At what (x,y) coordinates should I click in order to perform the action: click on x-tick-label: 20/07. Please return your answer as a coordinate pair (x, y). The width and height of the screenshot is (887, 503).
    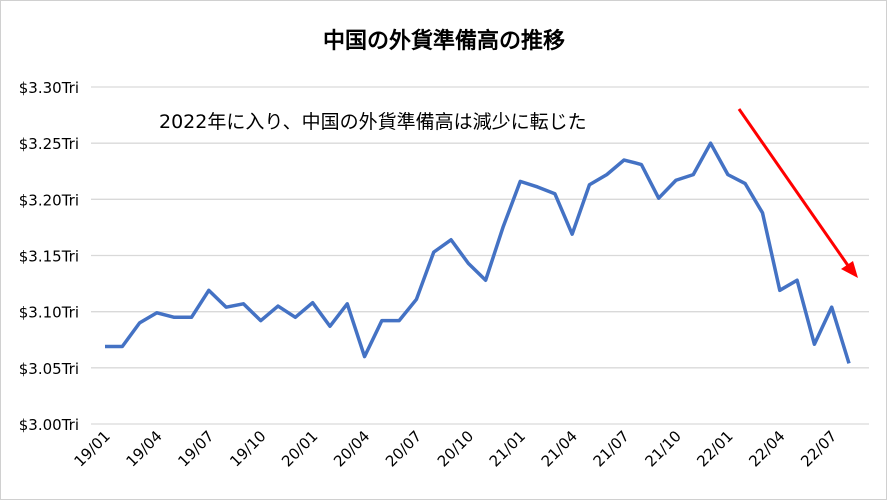
    Looking at the image, I should click on (403, 448).